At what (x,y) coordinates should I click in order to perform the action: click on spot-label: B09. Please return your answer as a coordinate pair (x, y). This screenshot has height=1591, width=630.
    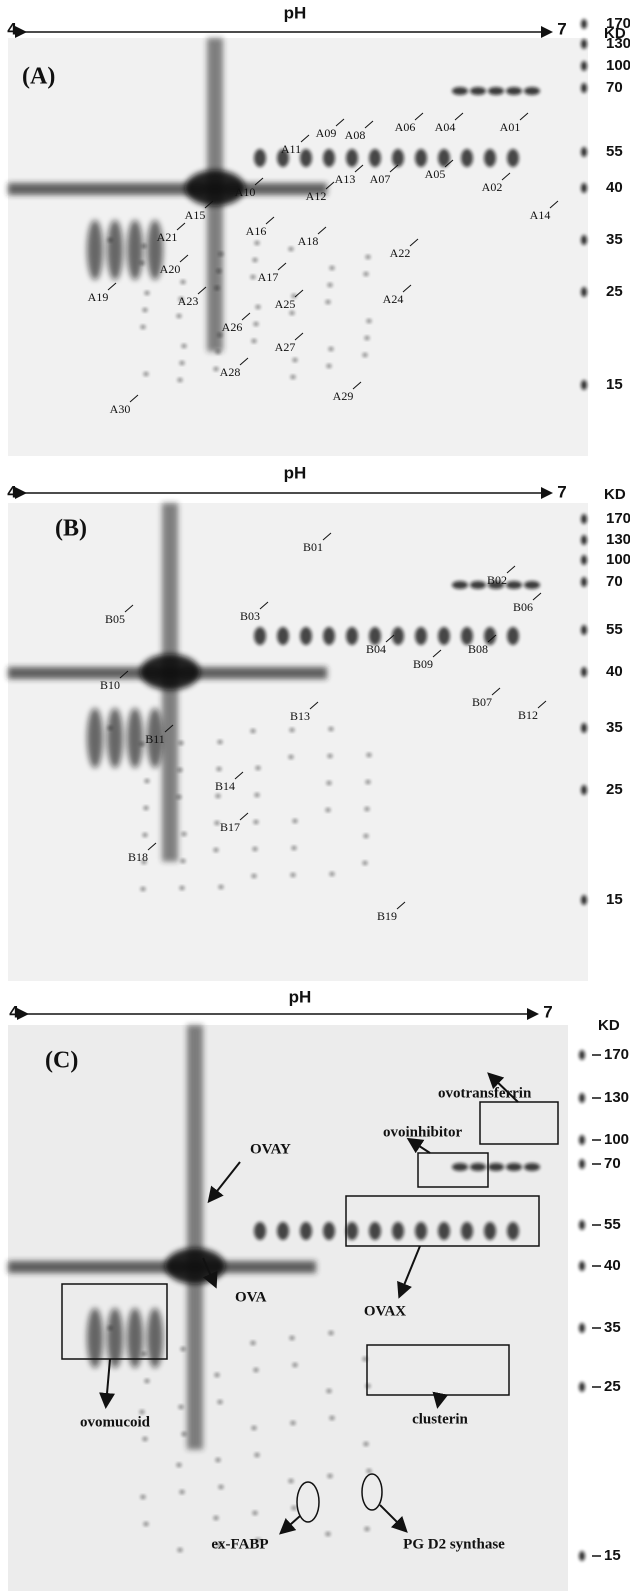
    Looking at the image, I should click on (423, 664).